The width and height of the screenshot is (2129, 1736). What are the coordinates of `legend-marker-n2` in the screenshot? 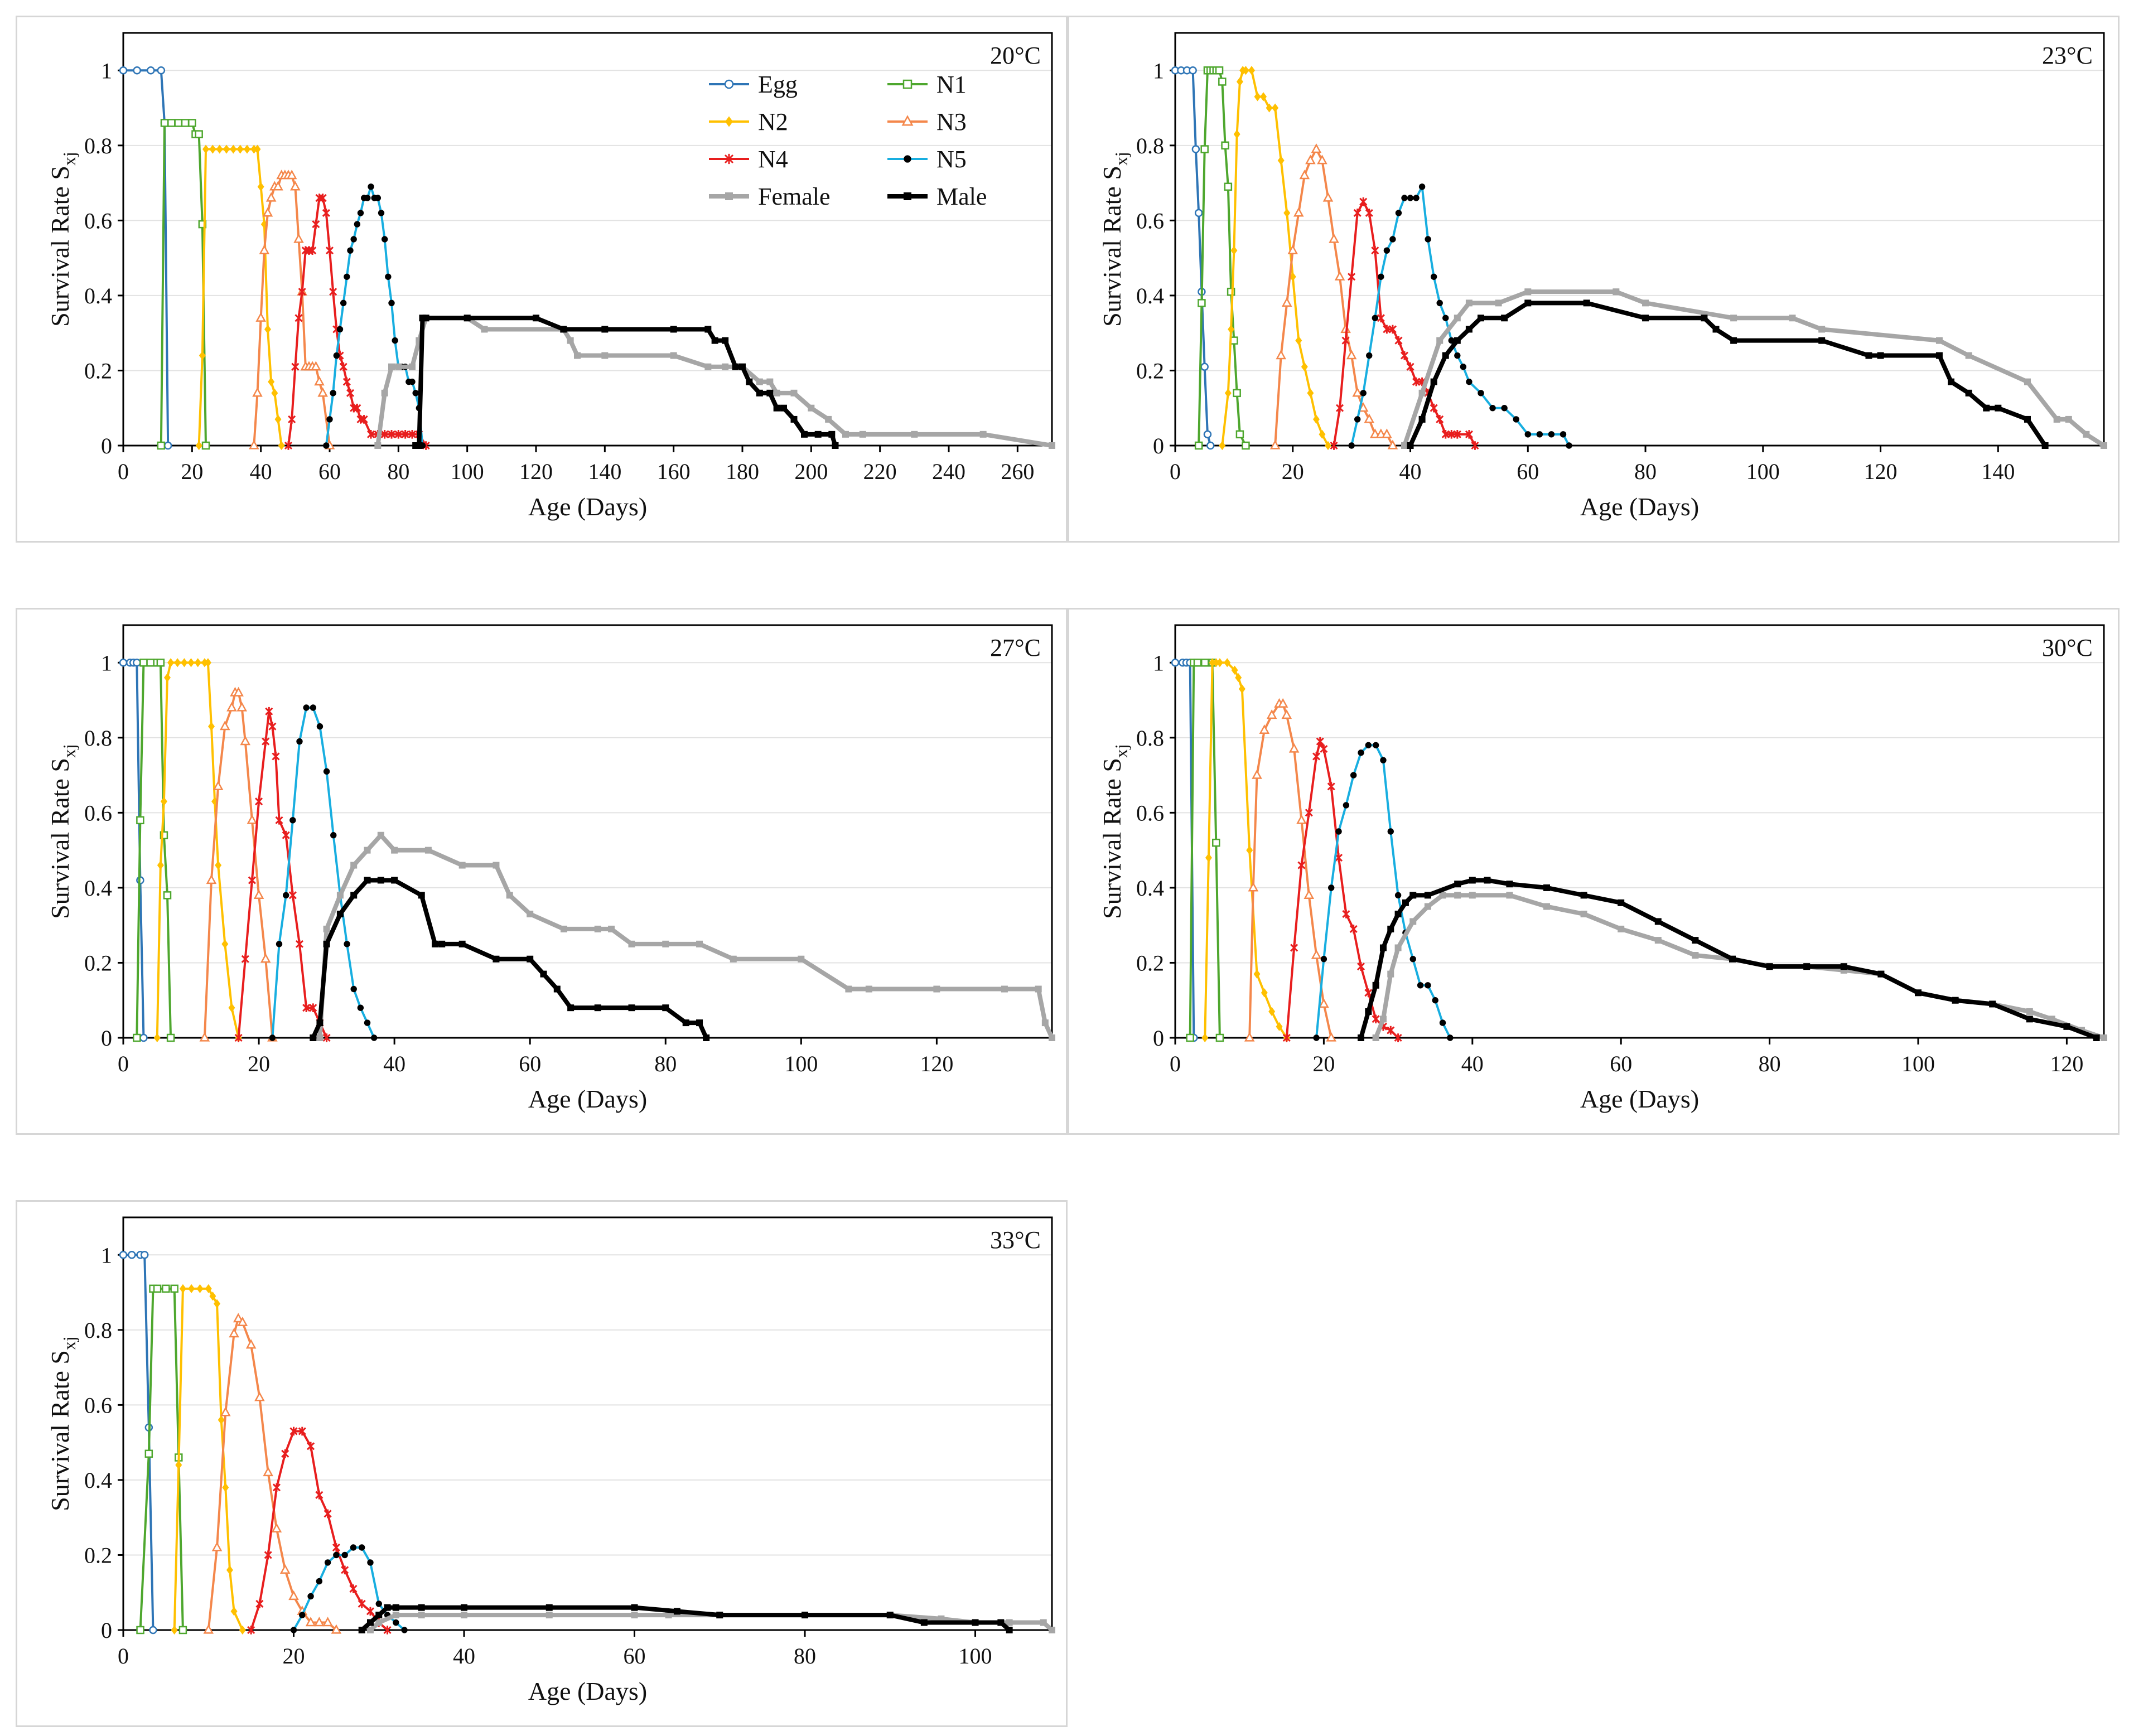 It's located at (729, 122).